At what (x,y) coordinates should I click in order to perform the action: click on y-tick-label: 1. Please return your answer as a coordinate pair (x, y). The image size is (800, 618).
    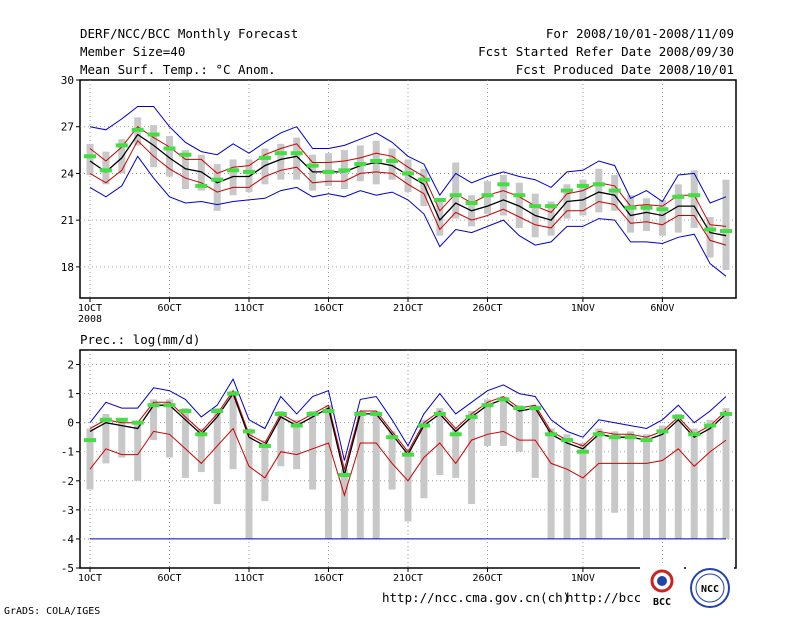
    Looking at the image, I should click on (70, 394).